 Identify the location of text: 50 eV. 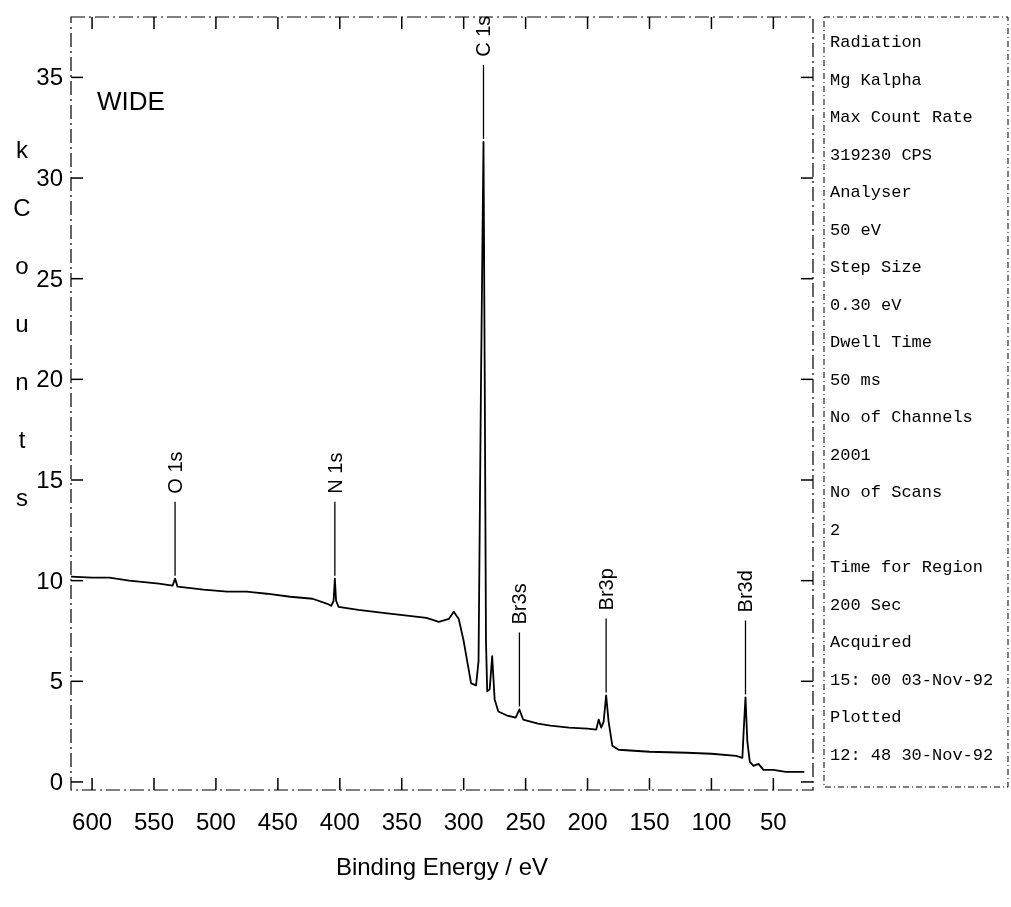
(856, 230).